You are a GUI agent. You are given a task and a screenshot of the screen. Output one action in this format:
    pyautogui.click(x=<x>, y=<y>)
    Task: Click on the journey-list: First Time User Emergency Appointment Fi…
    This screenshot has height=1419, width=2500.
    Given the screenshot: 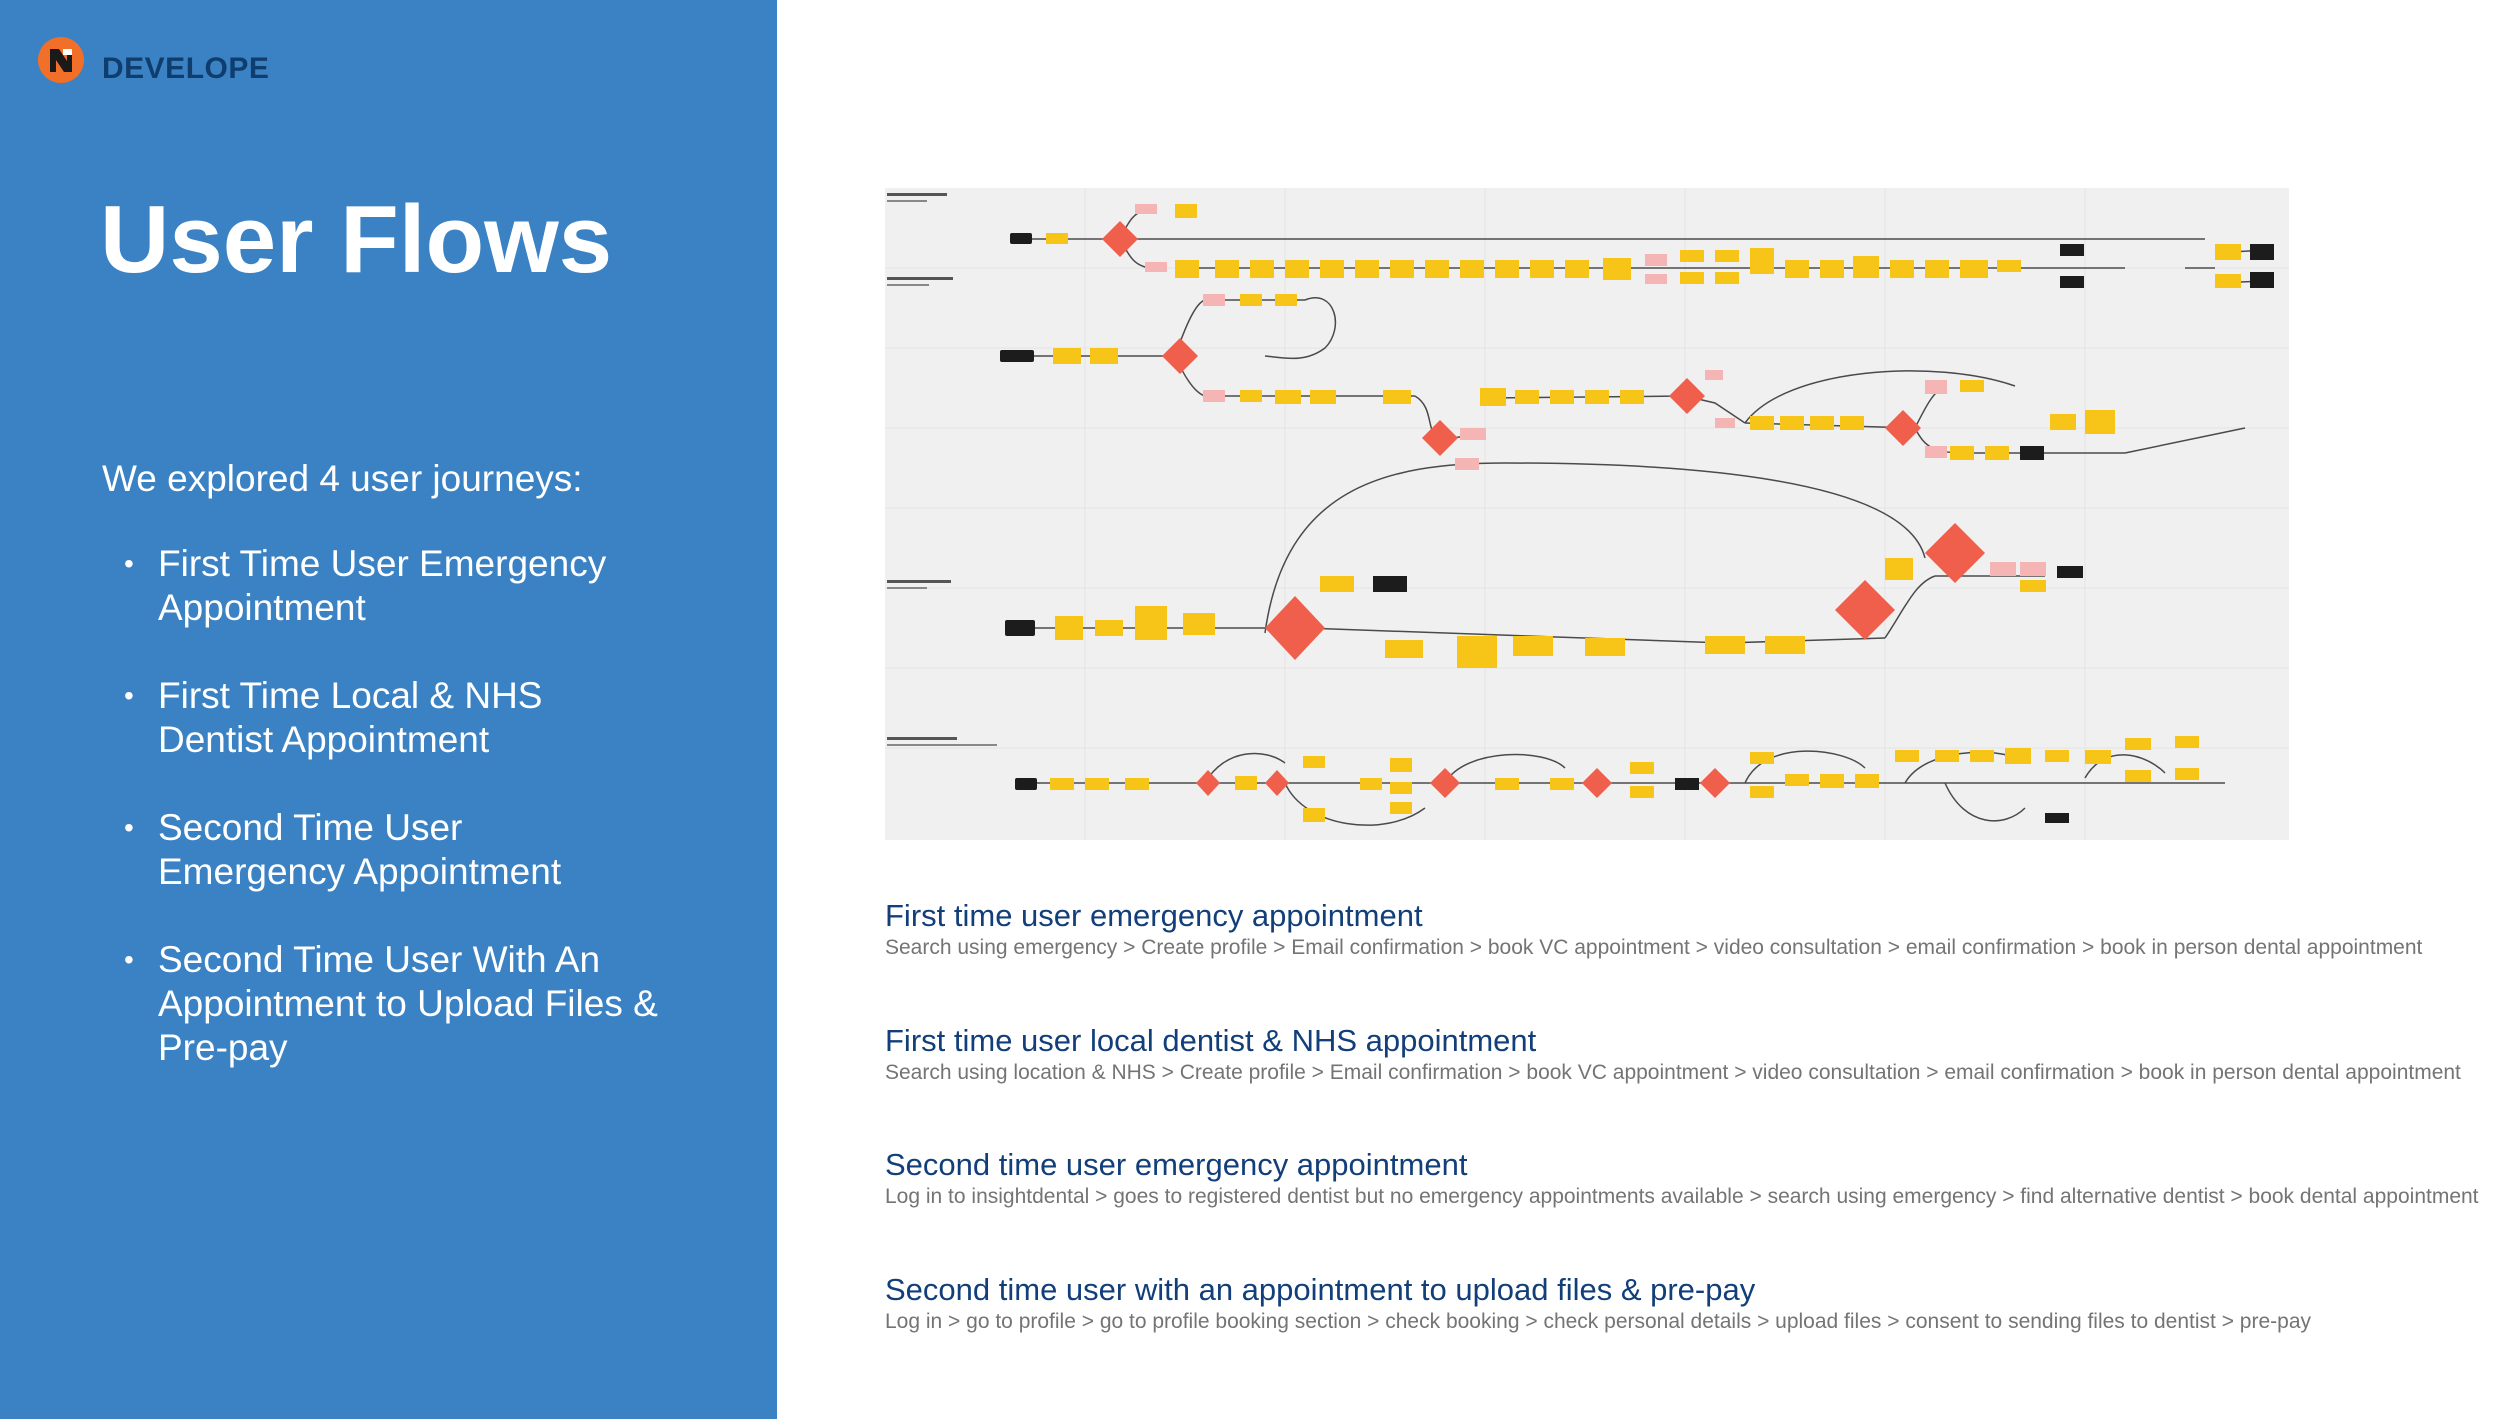 What is the action you would take?
    pyautogui.click(x=388, y=828)
    